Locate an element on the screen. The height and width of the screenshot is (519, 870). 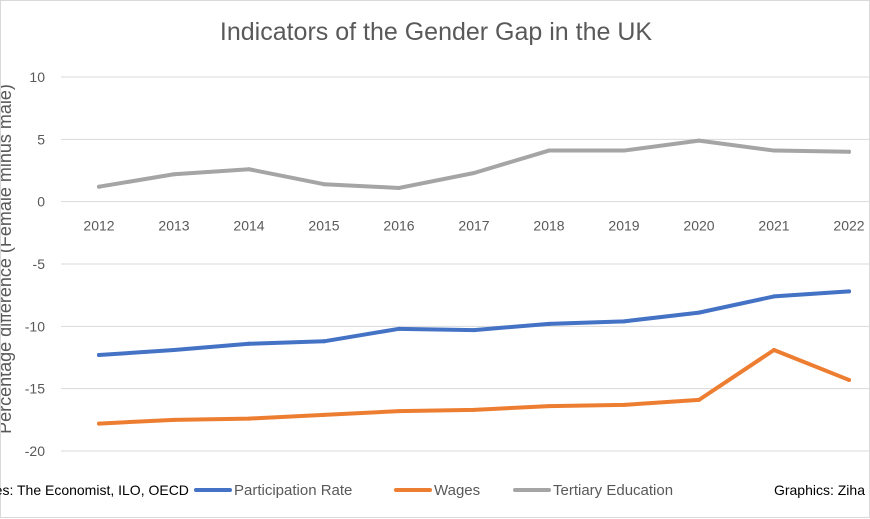
y-tick-label: -5 is located at coordinates (39, 264).